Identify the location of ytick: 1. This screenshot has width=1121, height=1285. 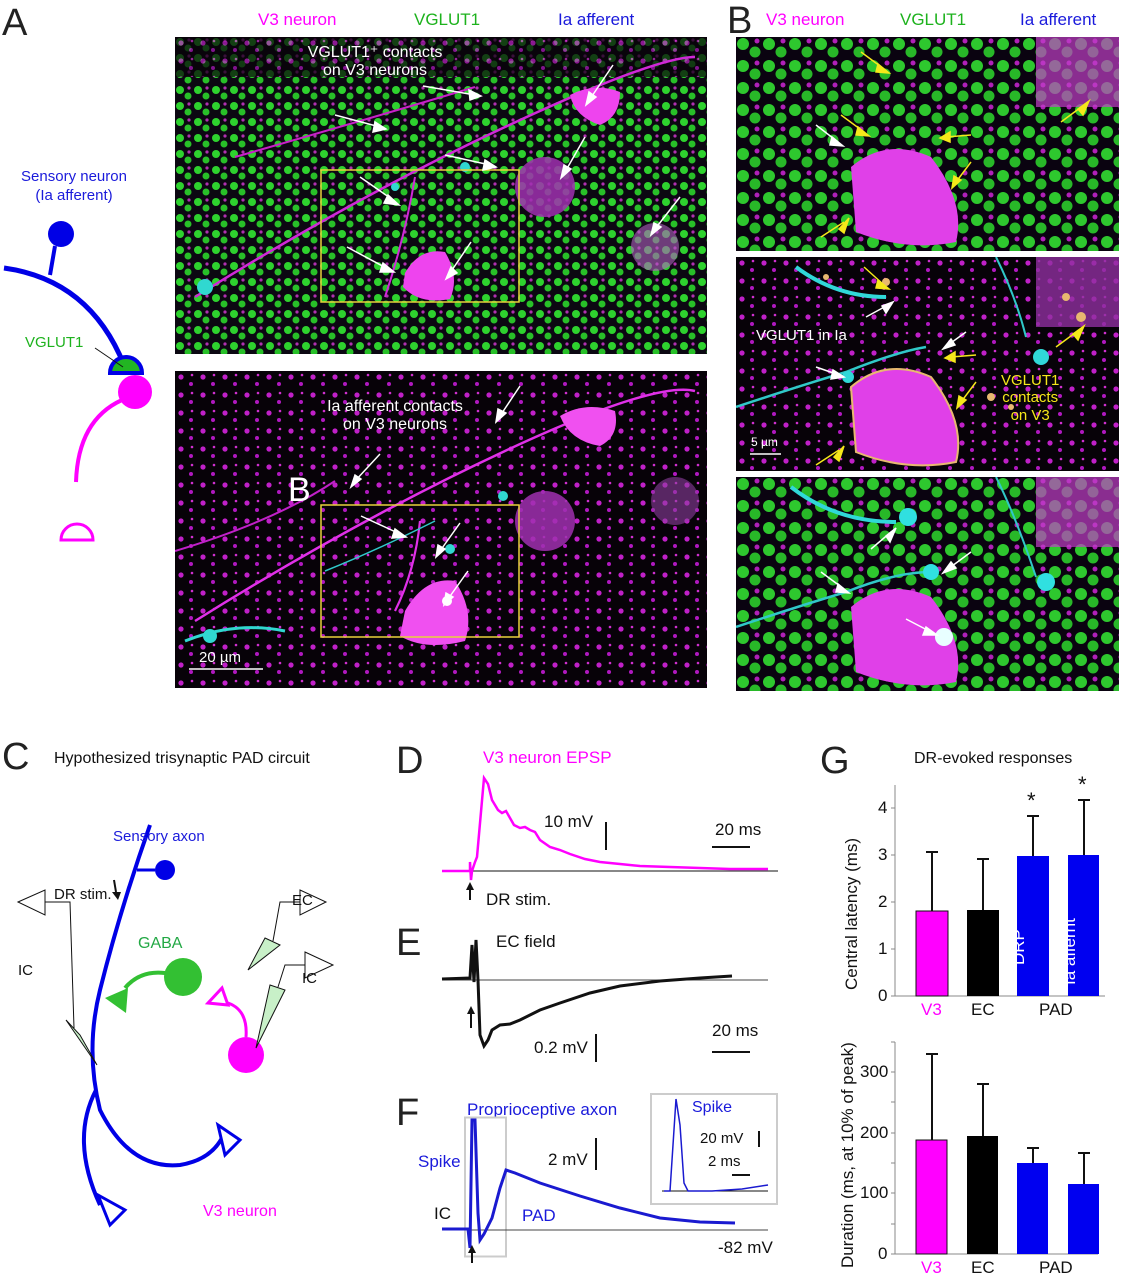
(883, 948).